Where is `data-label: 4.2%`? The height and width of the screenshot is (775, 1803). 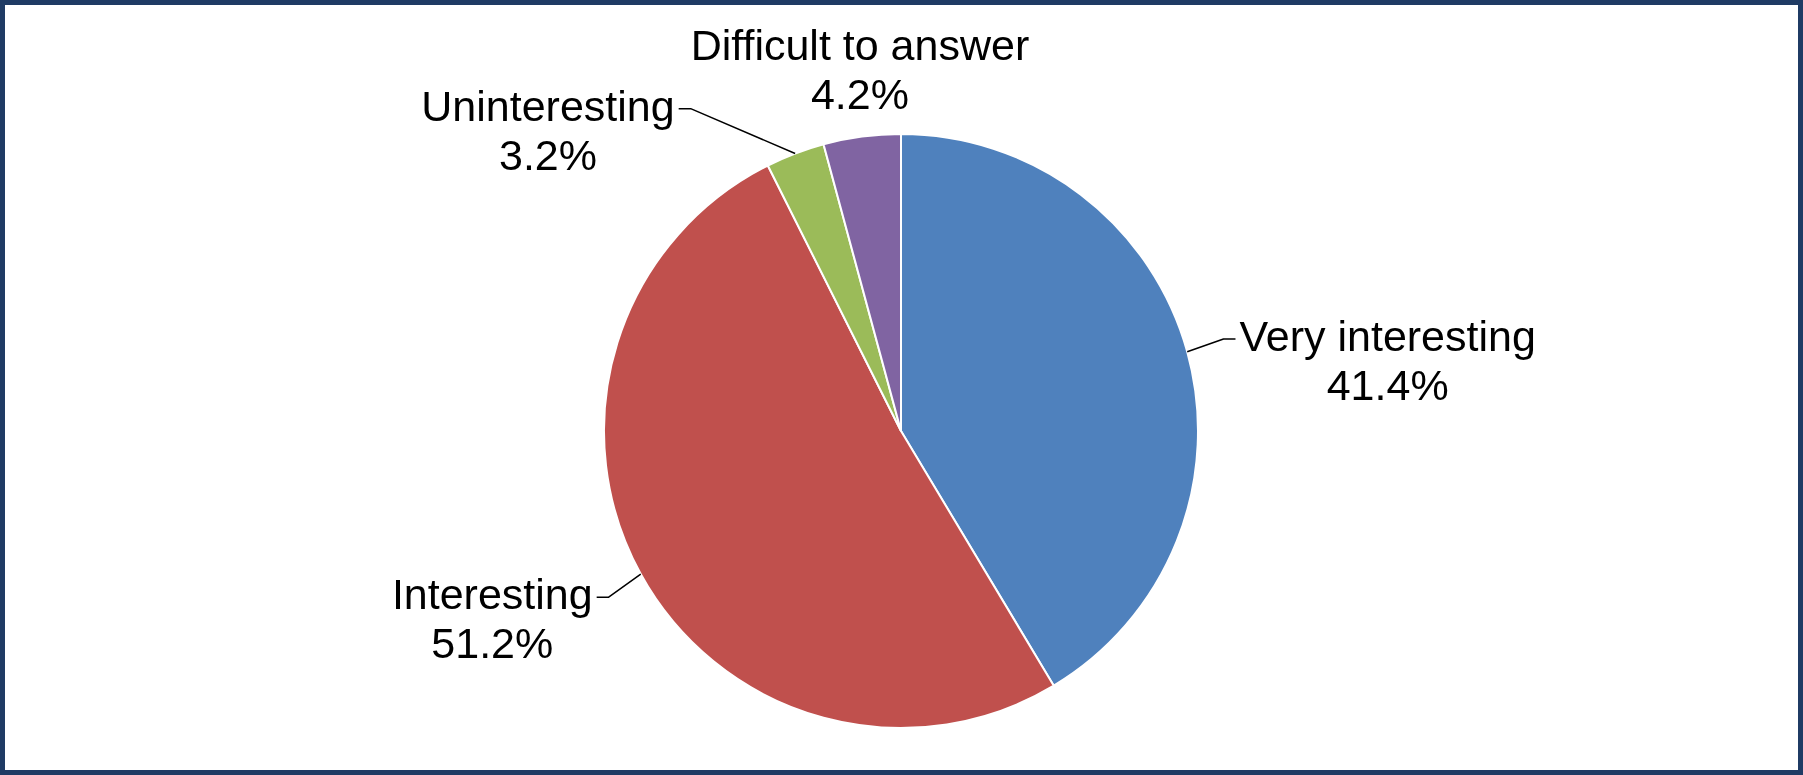 data-label: 4.2% is located at coordinates (859, 94).